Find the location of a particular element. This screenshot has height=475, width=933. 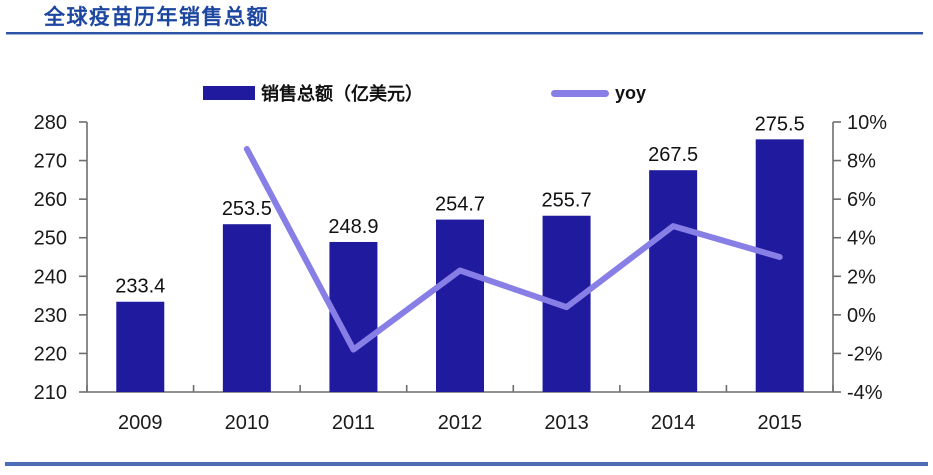

y-left-tick-label: 220 is located at coordinates (50, 354).